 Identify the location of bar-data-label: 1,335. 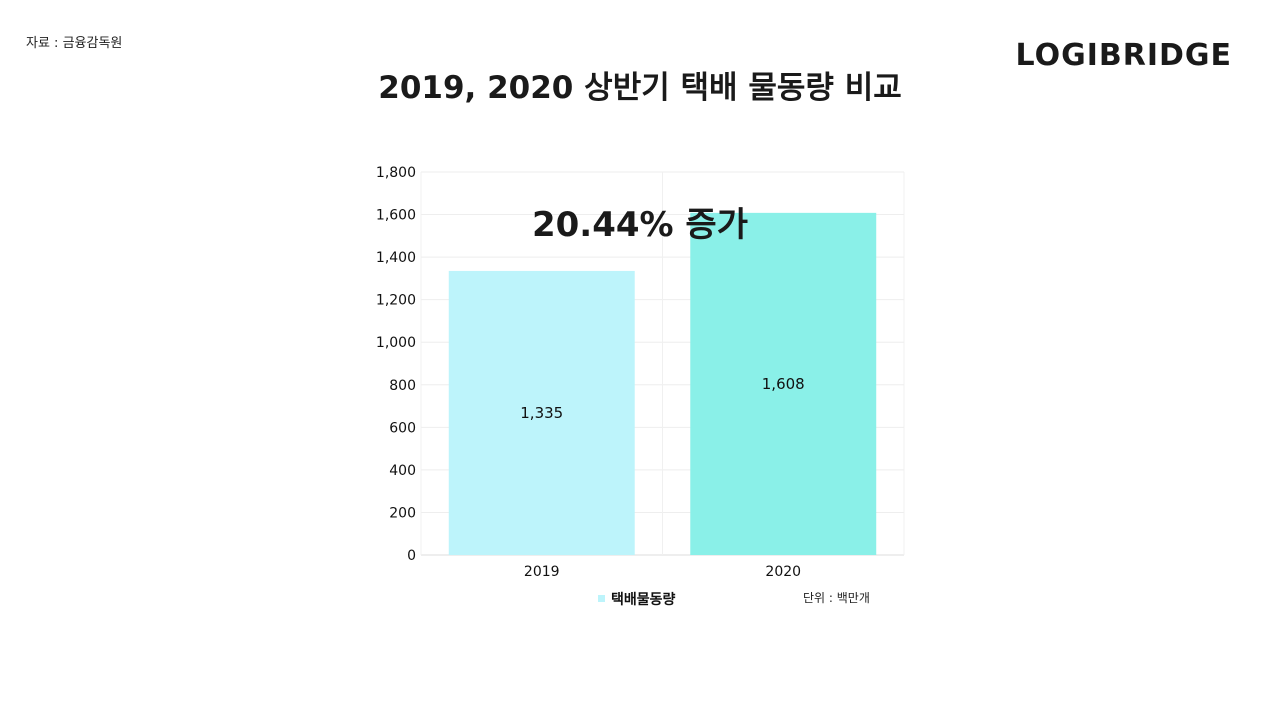
(541, 413).